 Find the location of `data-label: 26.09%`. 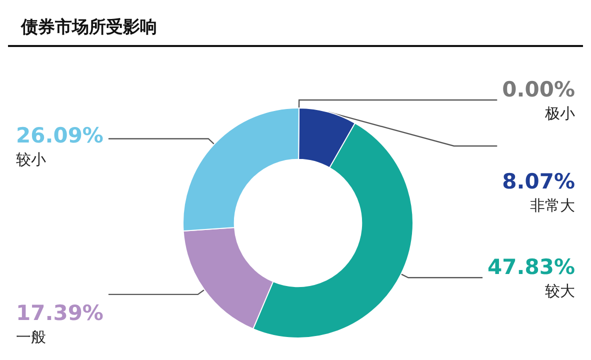

data-label: 26.09% is located at coordinates (60, 136).